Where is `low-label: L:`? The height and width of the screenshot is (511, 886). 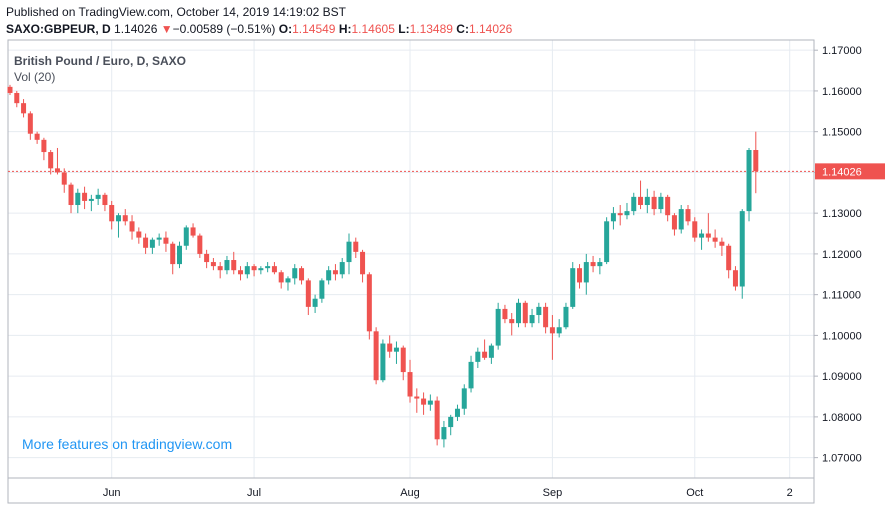
low-label: L: is located at coordinates (404, 29).